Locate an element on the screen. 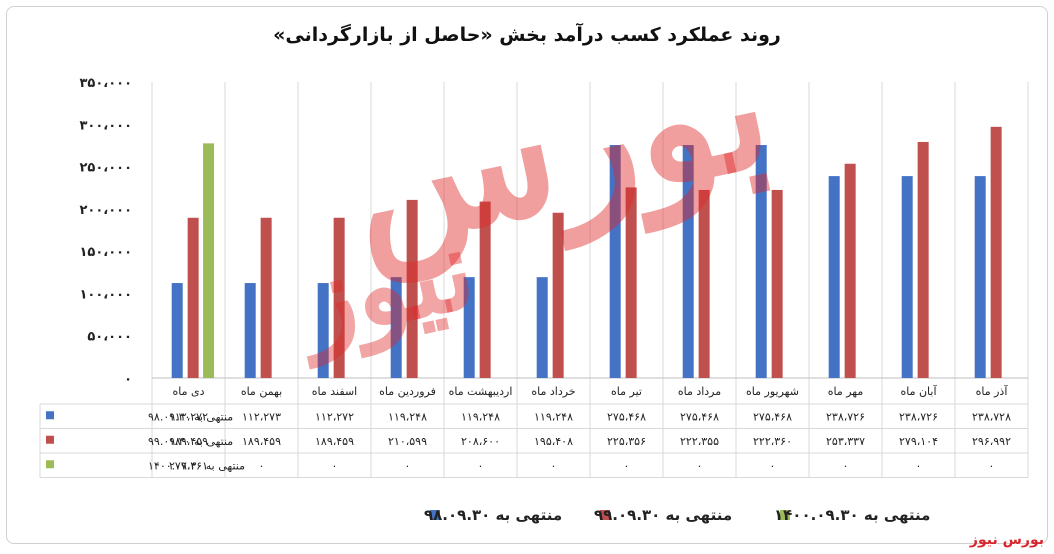  category-label: تیر ماه is located at coordinates (626, 391).